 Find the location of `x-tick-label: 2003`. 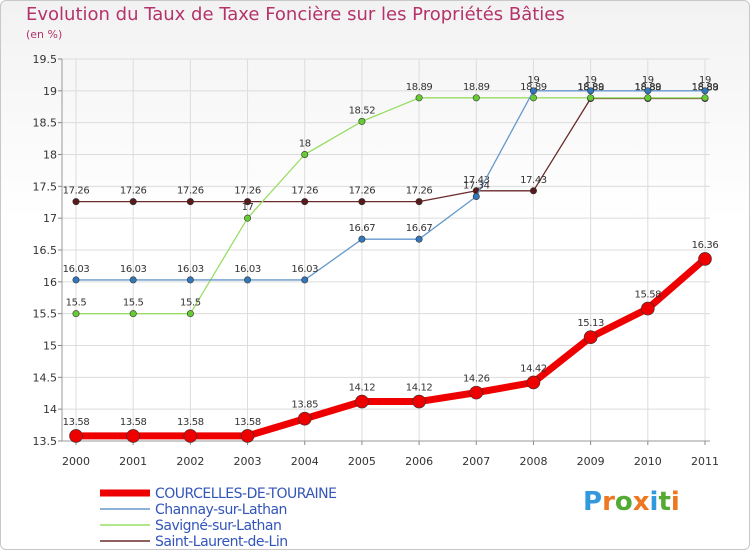

x-tick-label: 2003 is located at coordinates (248, 461).